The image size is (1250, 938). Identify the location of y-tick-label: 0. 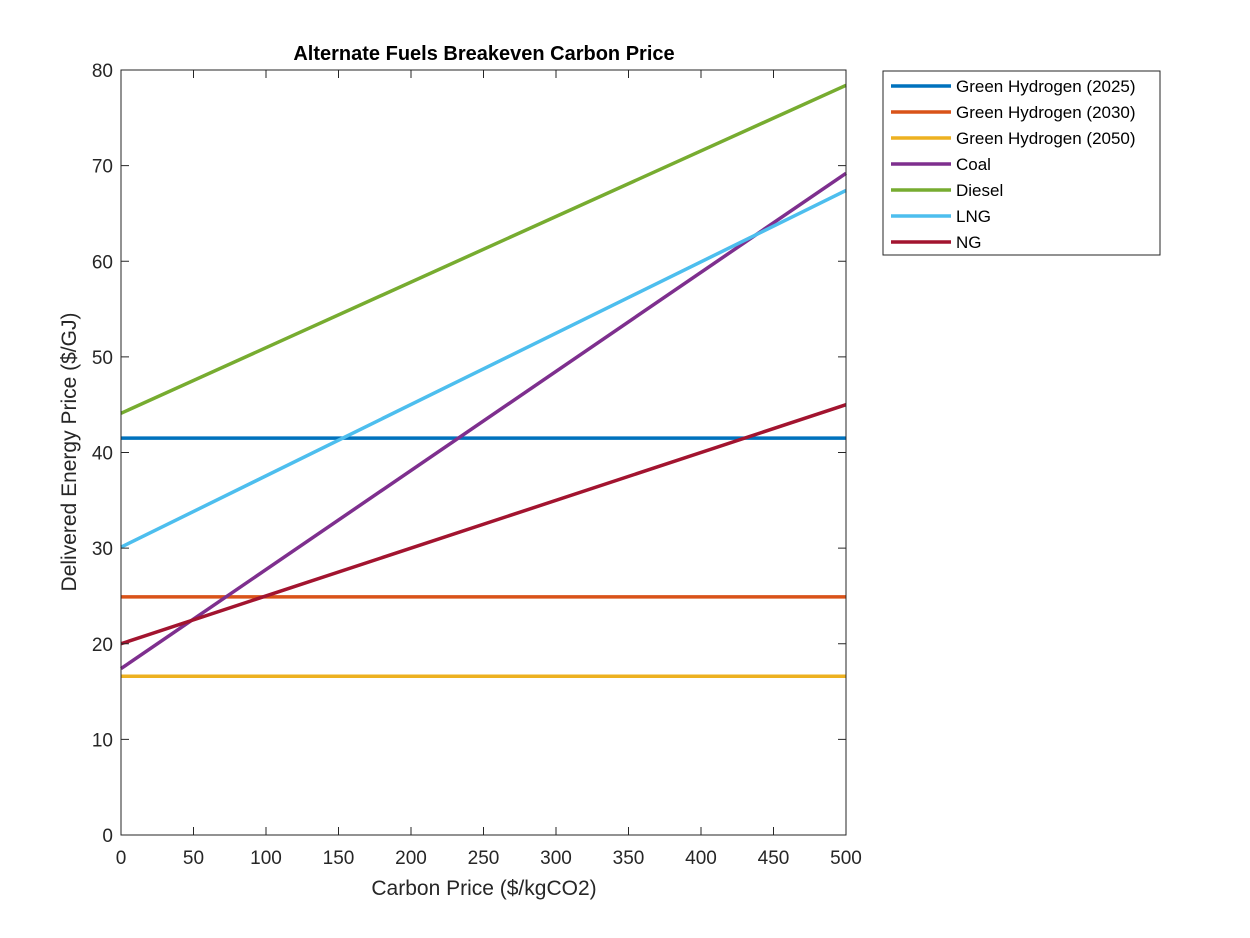
(107, 836).